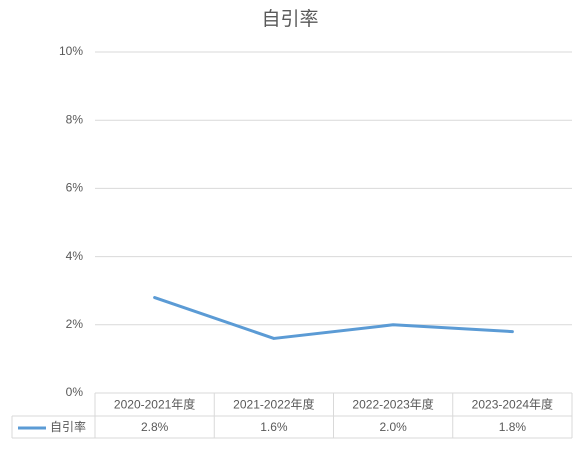 The image size is (581, 454). Describe the element at coordinates (155, 427) in the screenshot. I see `data-table-value: 2.8%` at that location.